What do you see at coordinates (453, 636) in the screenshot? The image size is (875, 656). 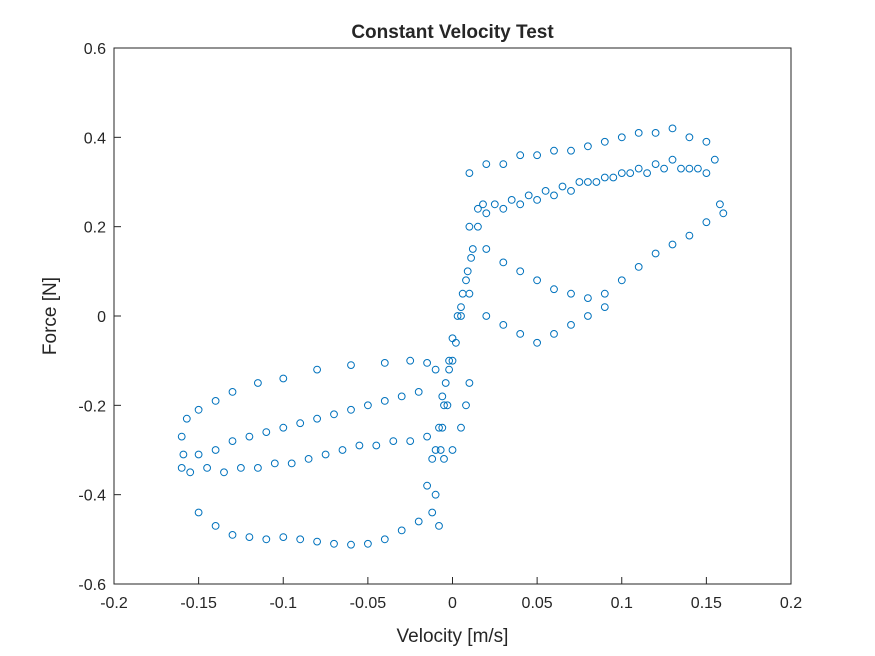 I see `x-axis-label: Velocity [m/s]` at bounding box center [453, 636].